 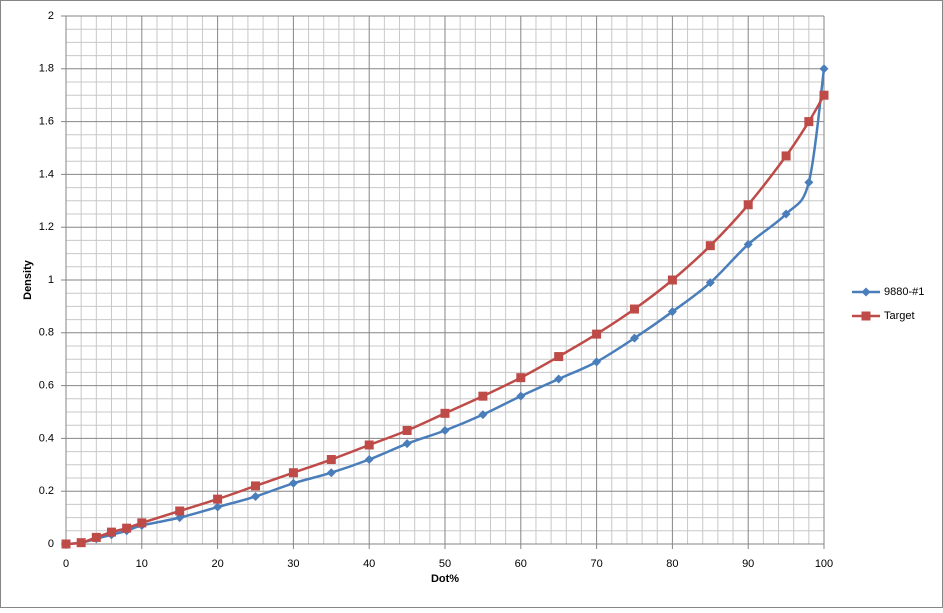 What do you see at coordinates (369, 564) in the screenshot?
I see `x-tick-label: 40` at bounding box center [369, 564].